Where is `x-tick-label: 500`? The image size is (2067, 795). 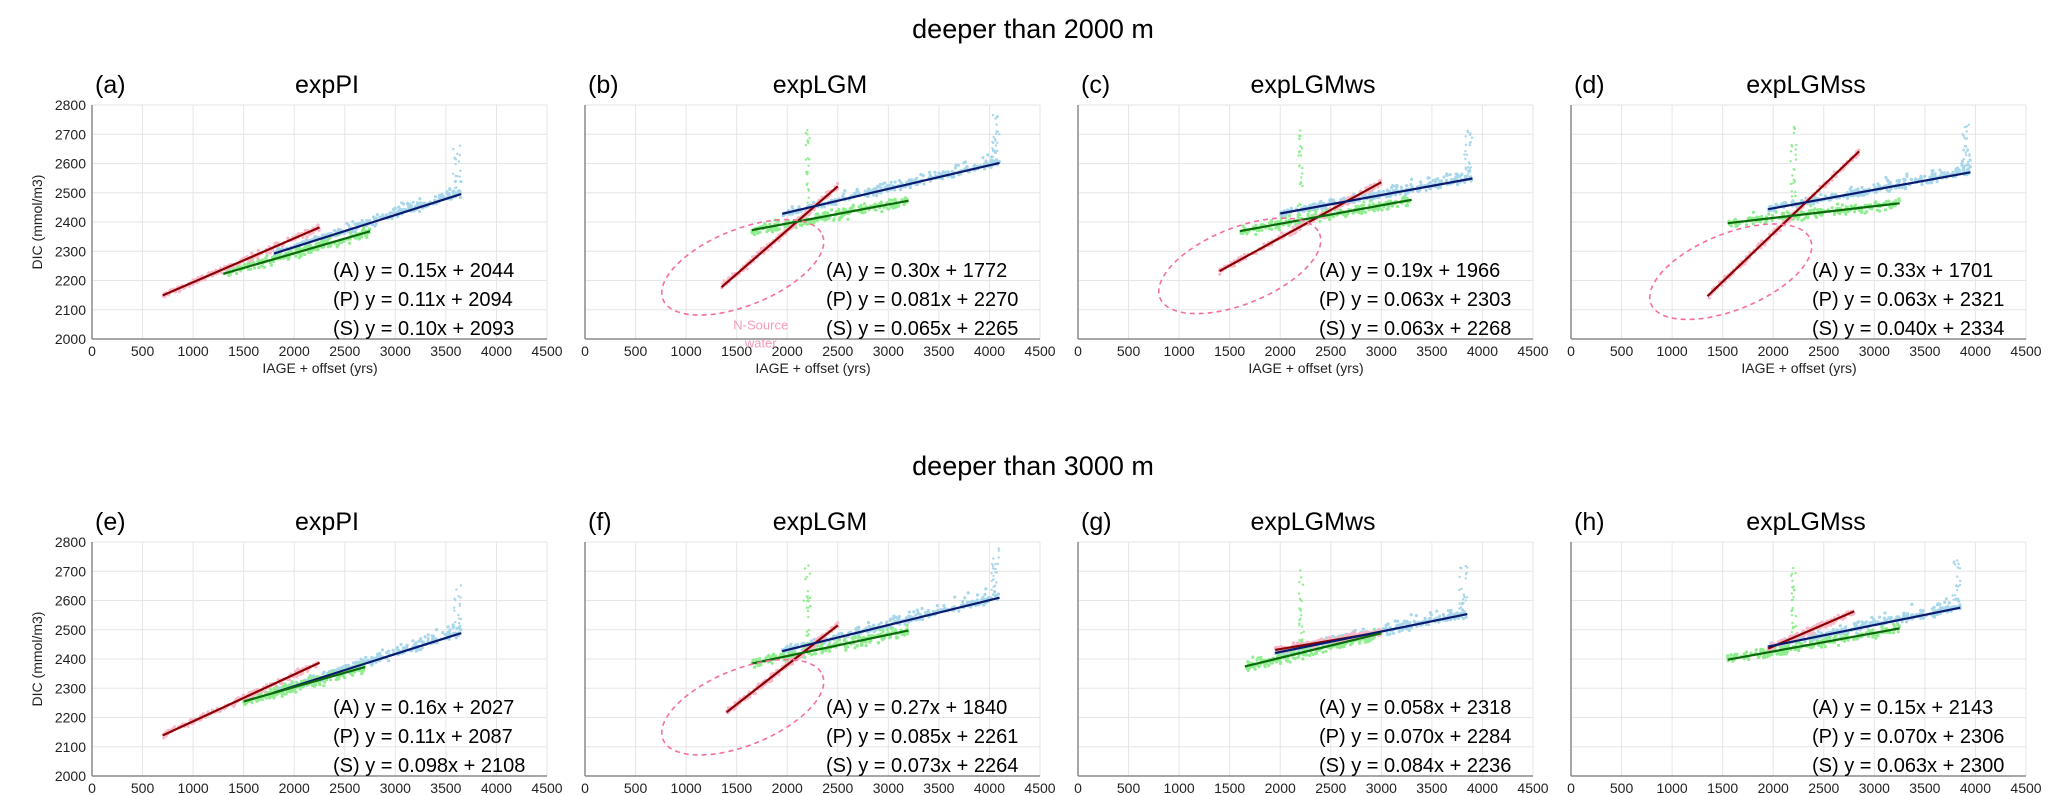 x-tick-label: 500 is located at coordinates (143, 351).